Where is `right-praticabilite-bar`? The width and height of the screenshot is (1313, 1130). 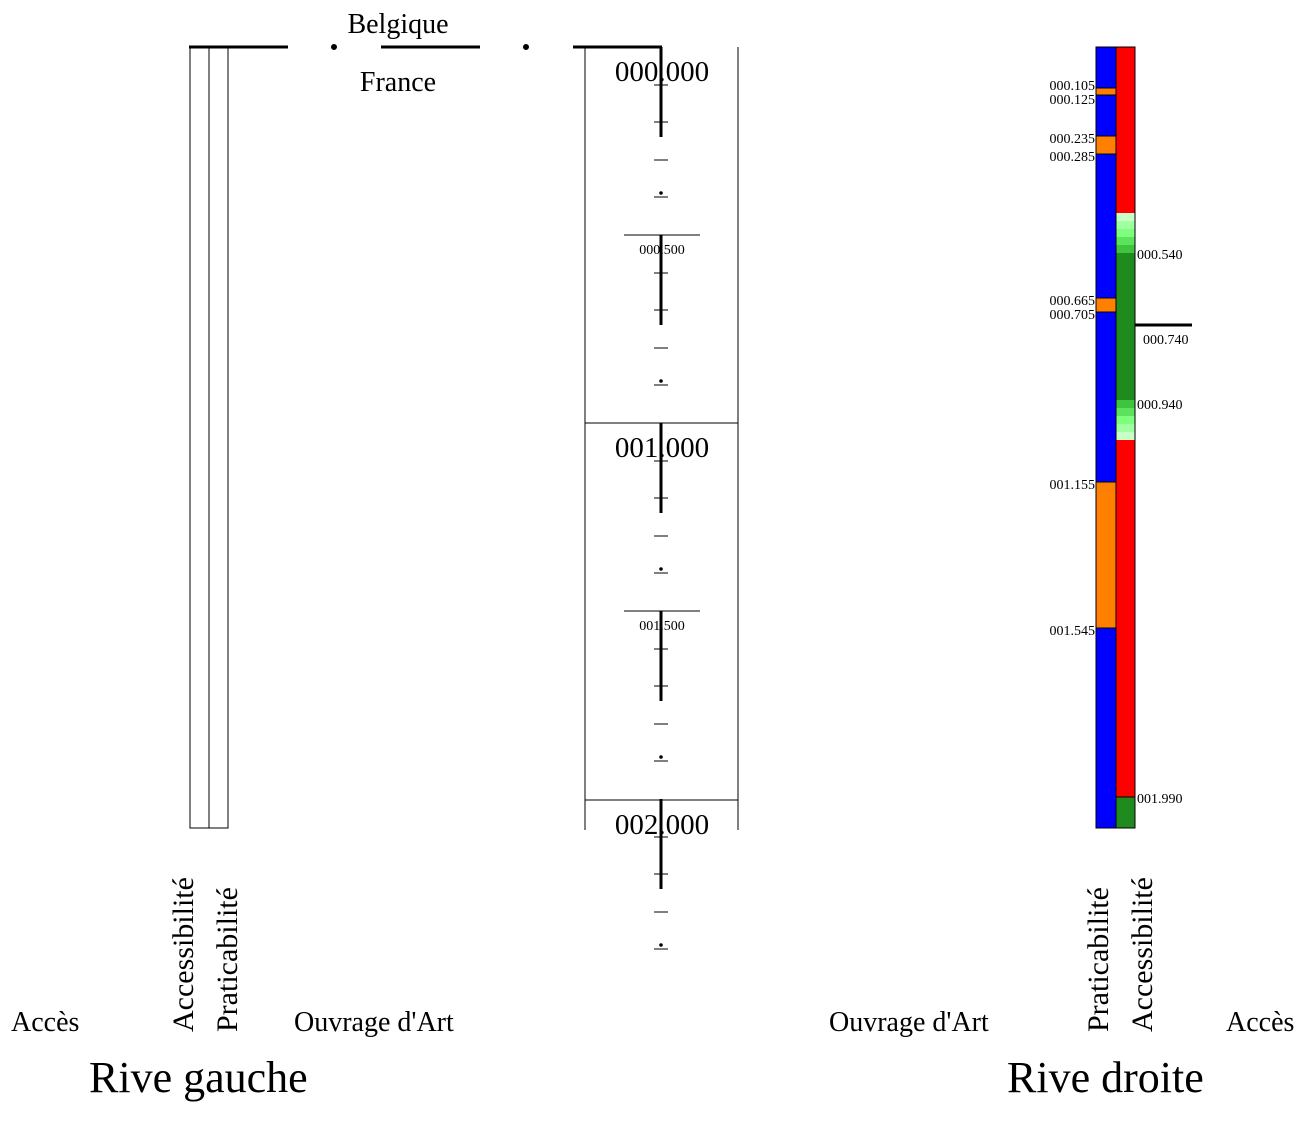
right-praticabilite-bar is located at coordinates (1106, 437).